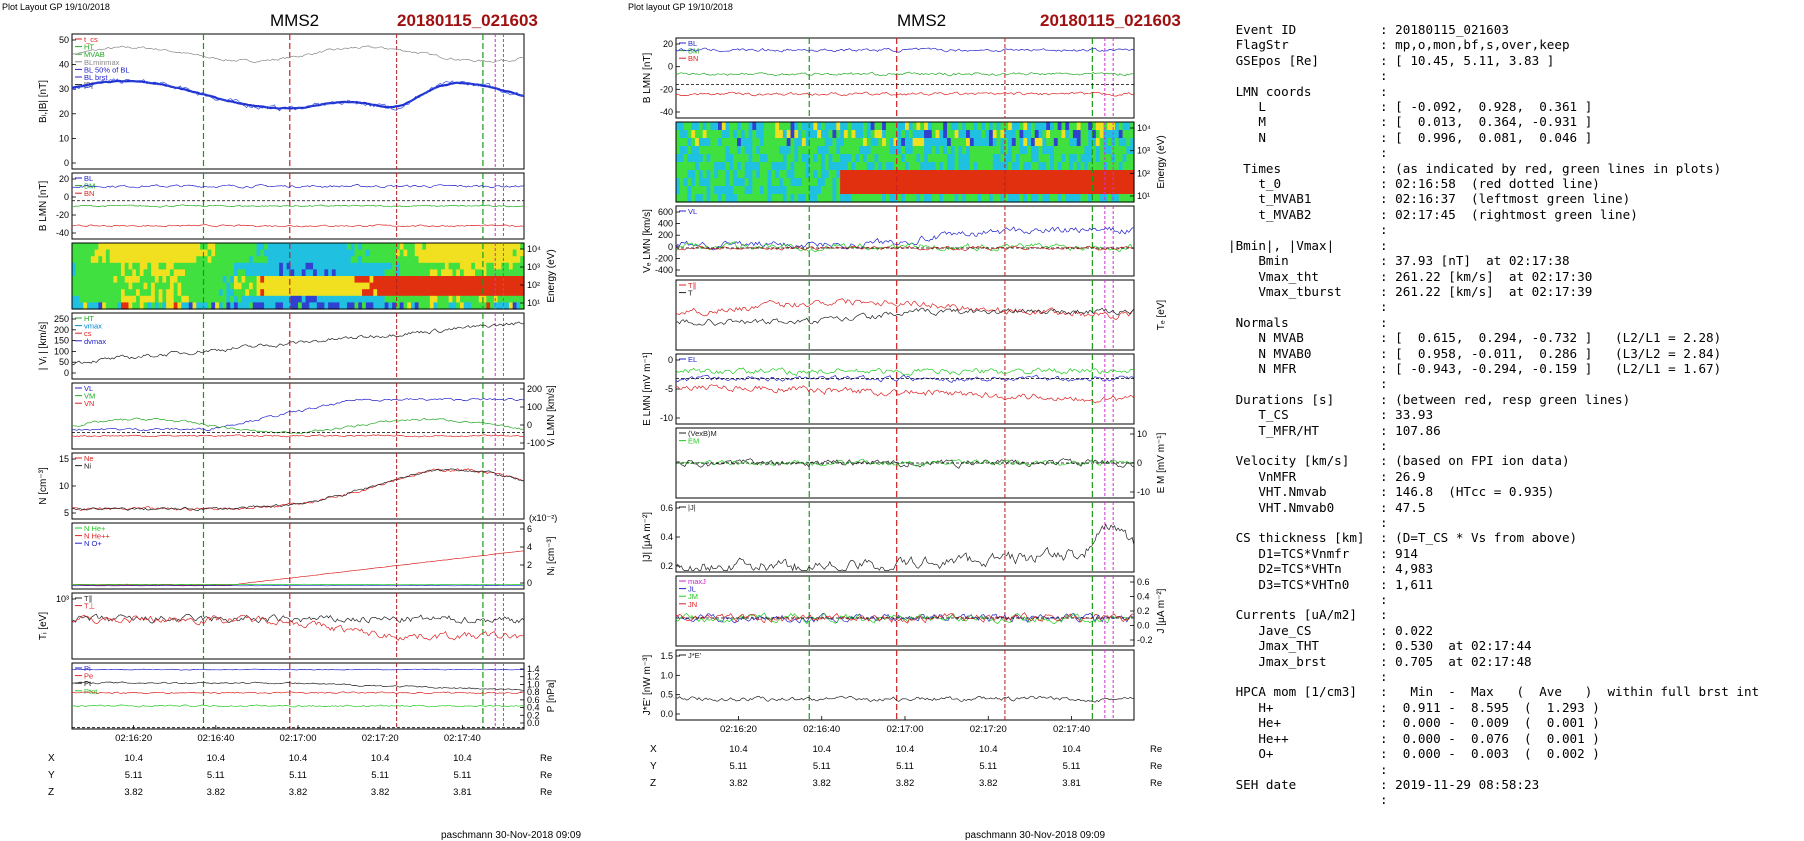  Describe the element at coordinates (1513, 306) in the screenshot. I see `summary-row: :` at that location.